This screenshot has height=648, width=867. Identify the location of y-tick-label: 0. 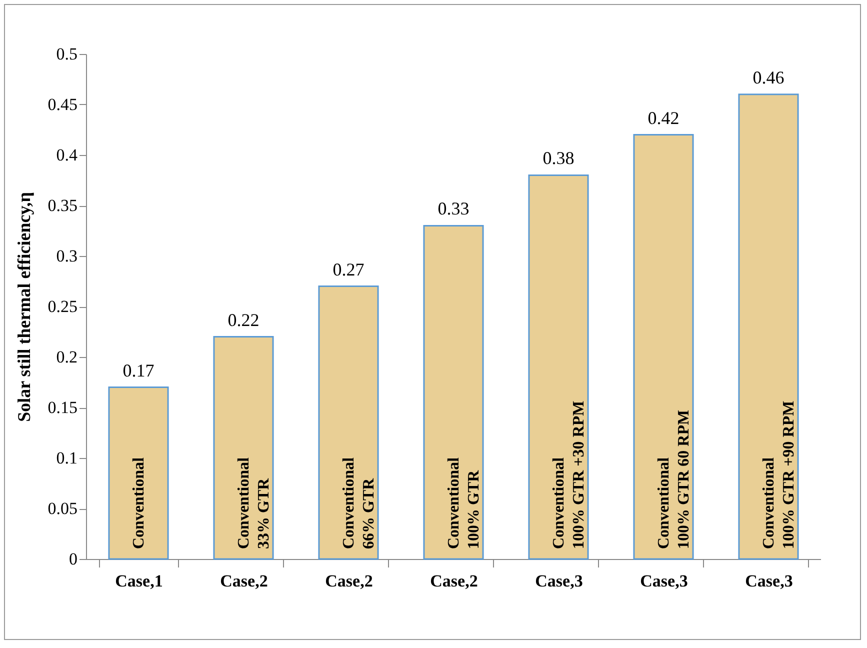
(73, 559).